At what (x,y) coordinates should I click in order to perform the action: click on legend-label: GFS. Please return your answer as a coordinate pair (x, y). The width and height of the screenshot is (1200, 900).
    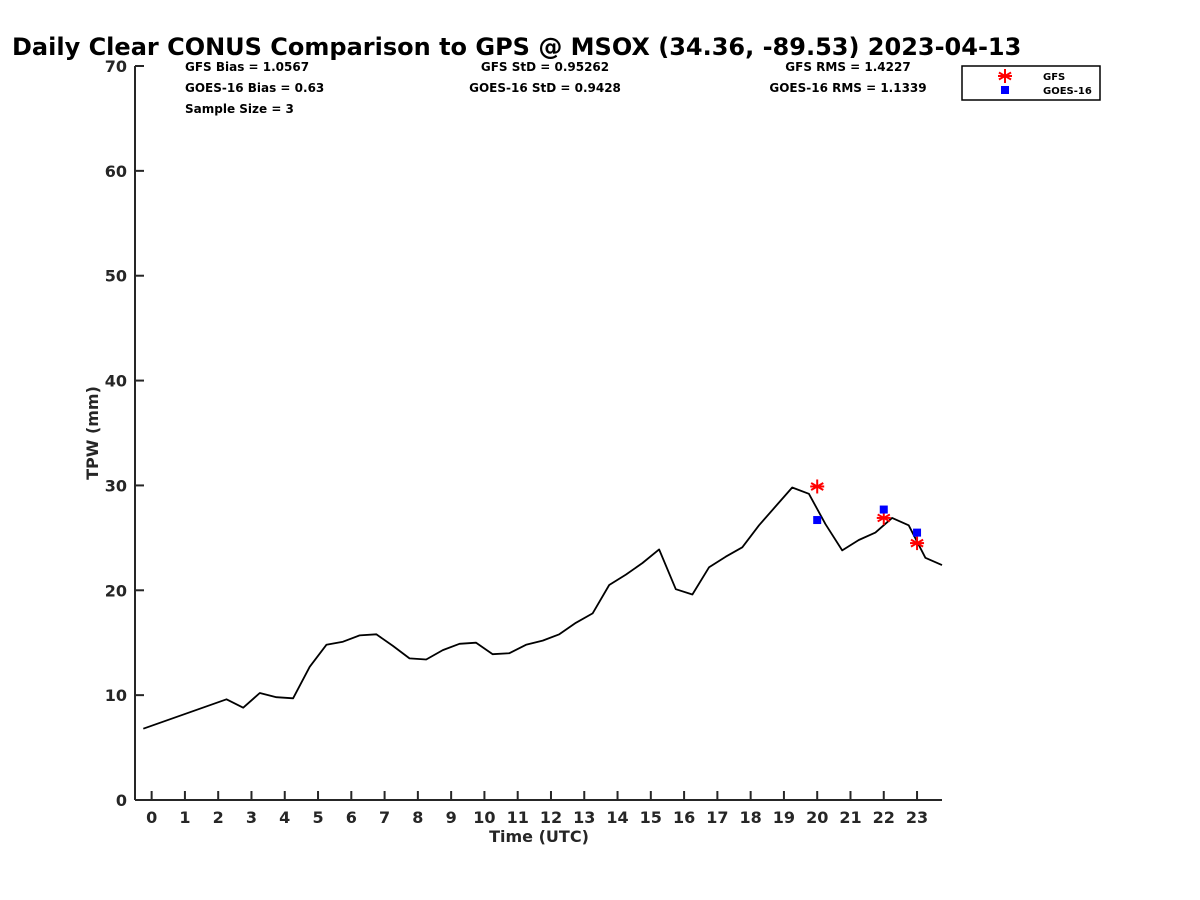
    Looking at the image, I should click on (1054, 77).